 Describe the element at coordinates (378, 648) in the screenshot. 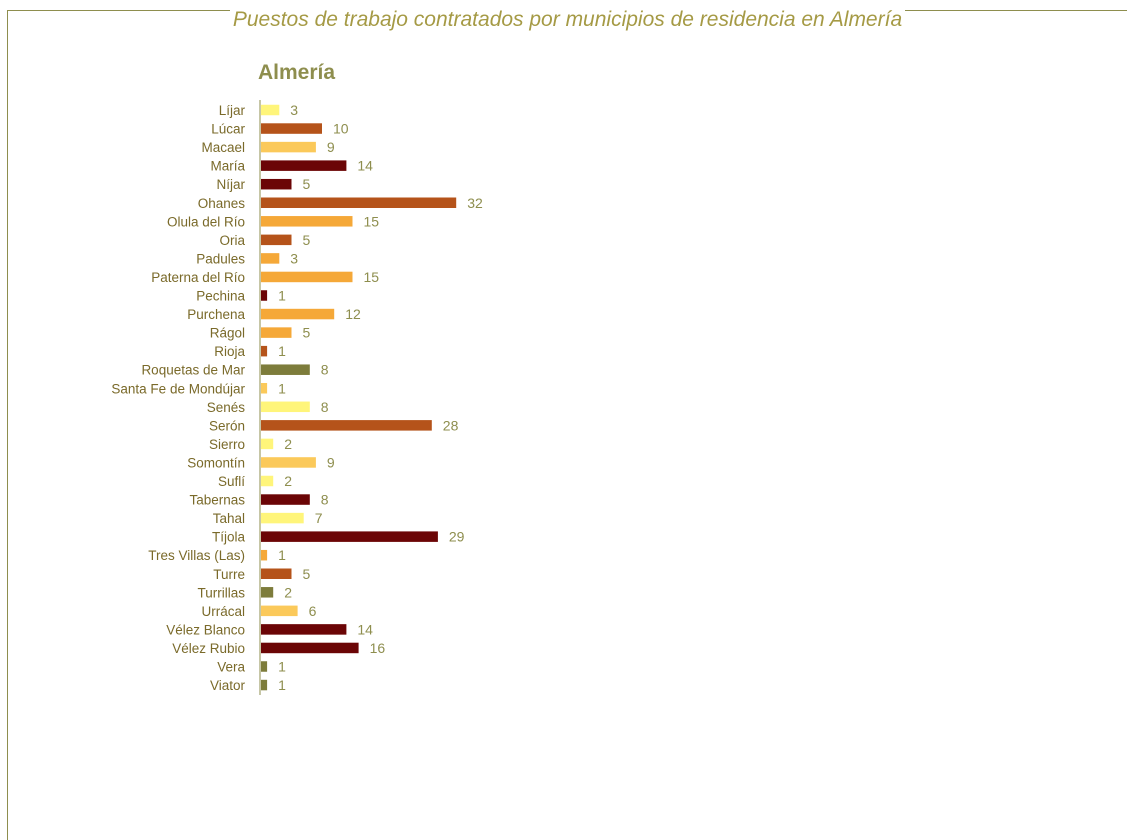

I see `value-label: 16` at that location.